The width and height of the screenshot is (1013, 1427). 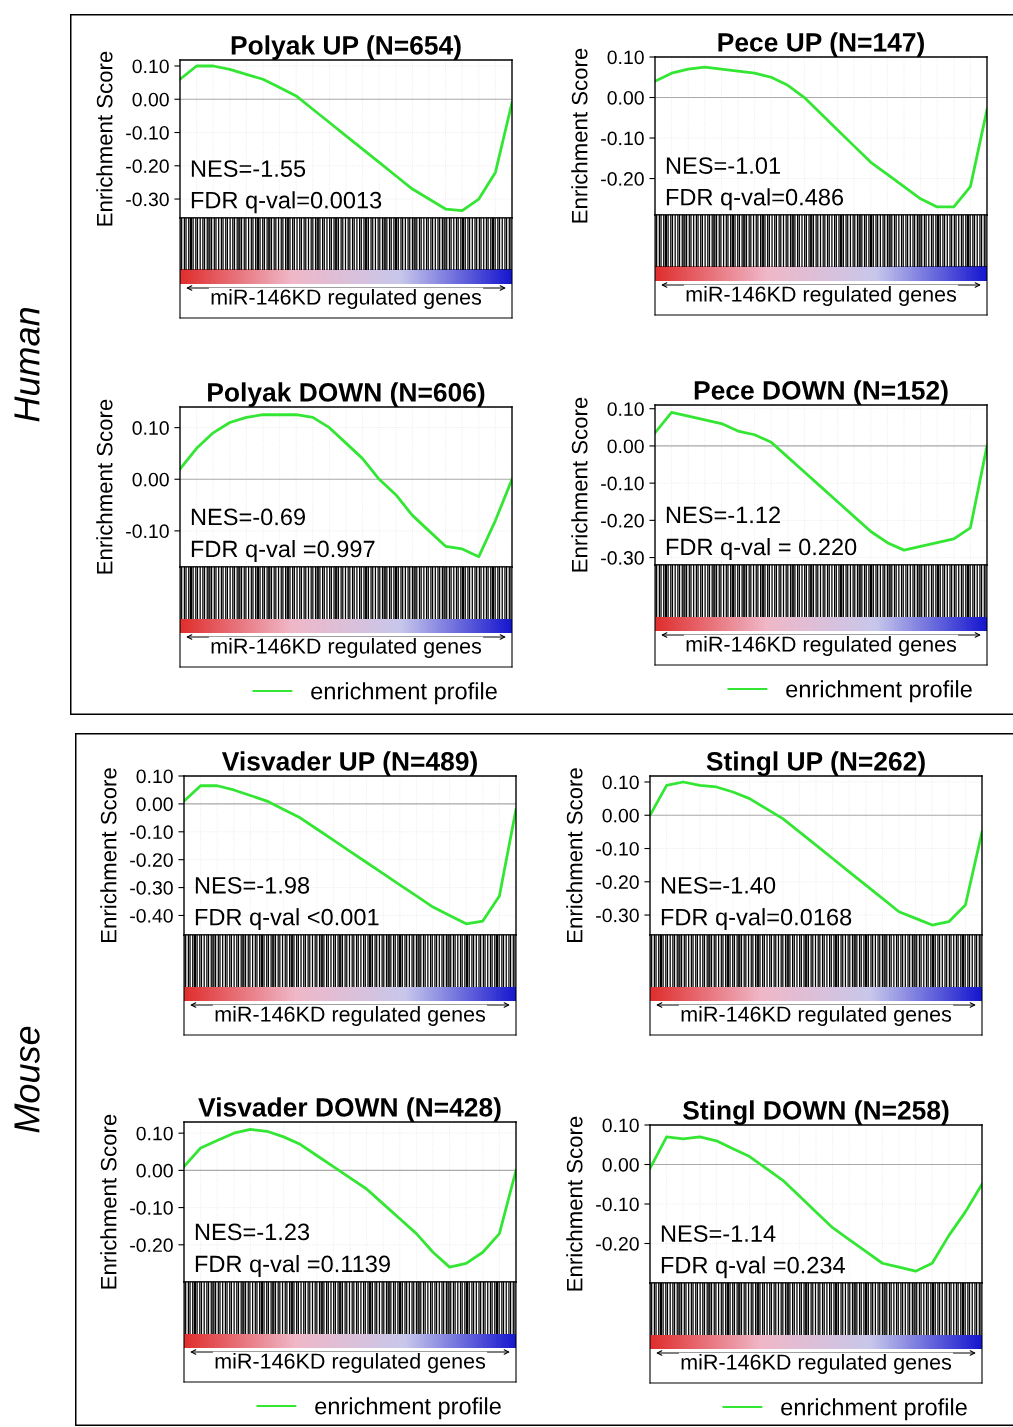 I want to click on annotation: FDR q-val =0.997, so click(x=283, y=551).